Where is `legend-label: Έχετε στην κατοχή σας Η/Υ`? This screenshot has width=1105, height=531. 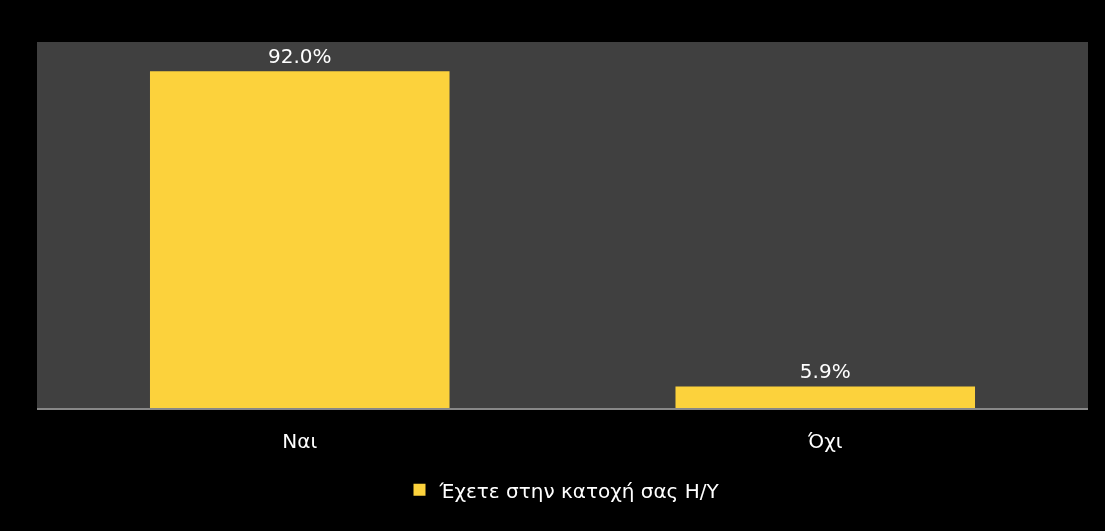 legend-label: Έχετε στην κατοχή σας Η/Υ is located at coordinates (579, 490).